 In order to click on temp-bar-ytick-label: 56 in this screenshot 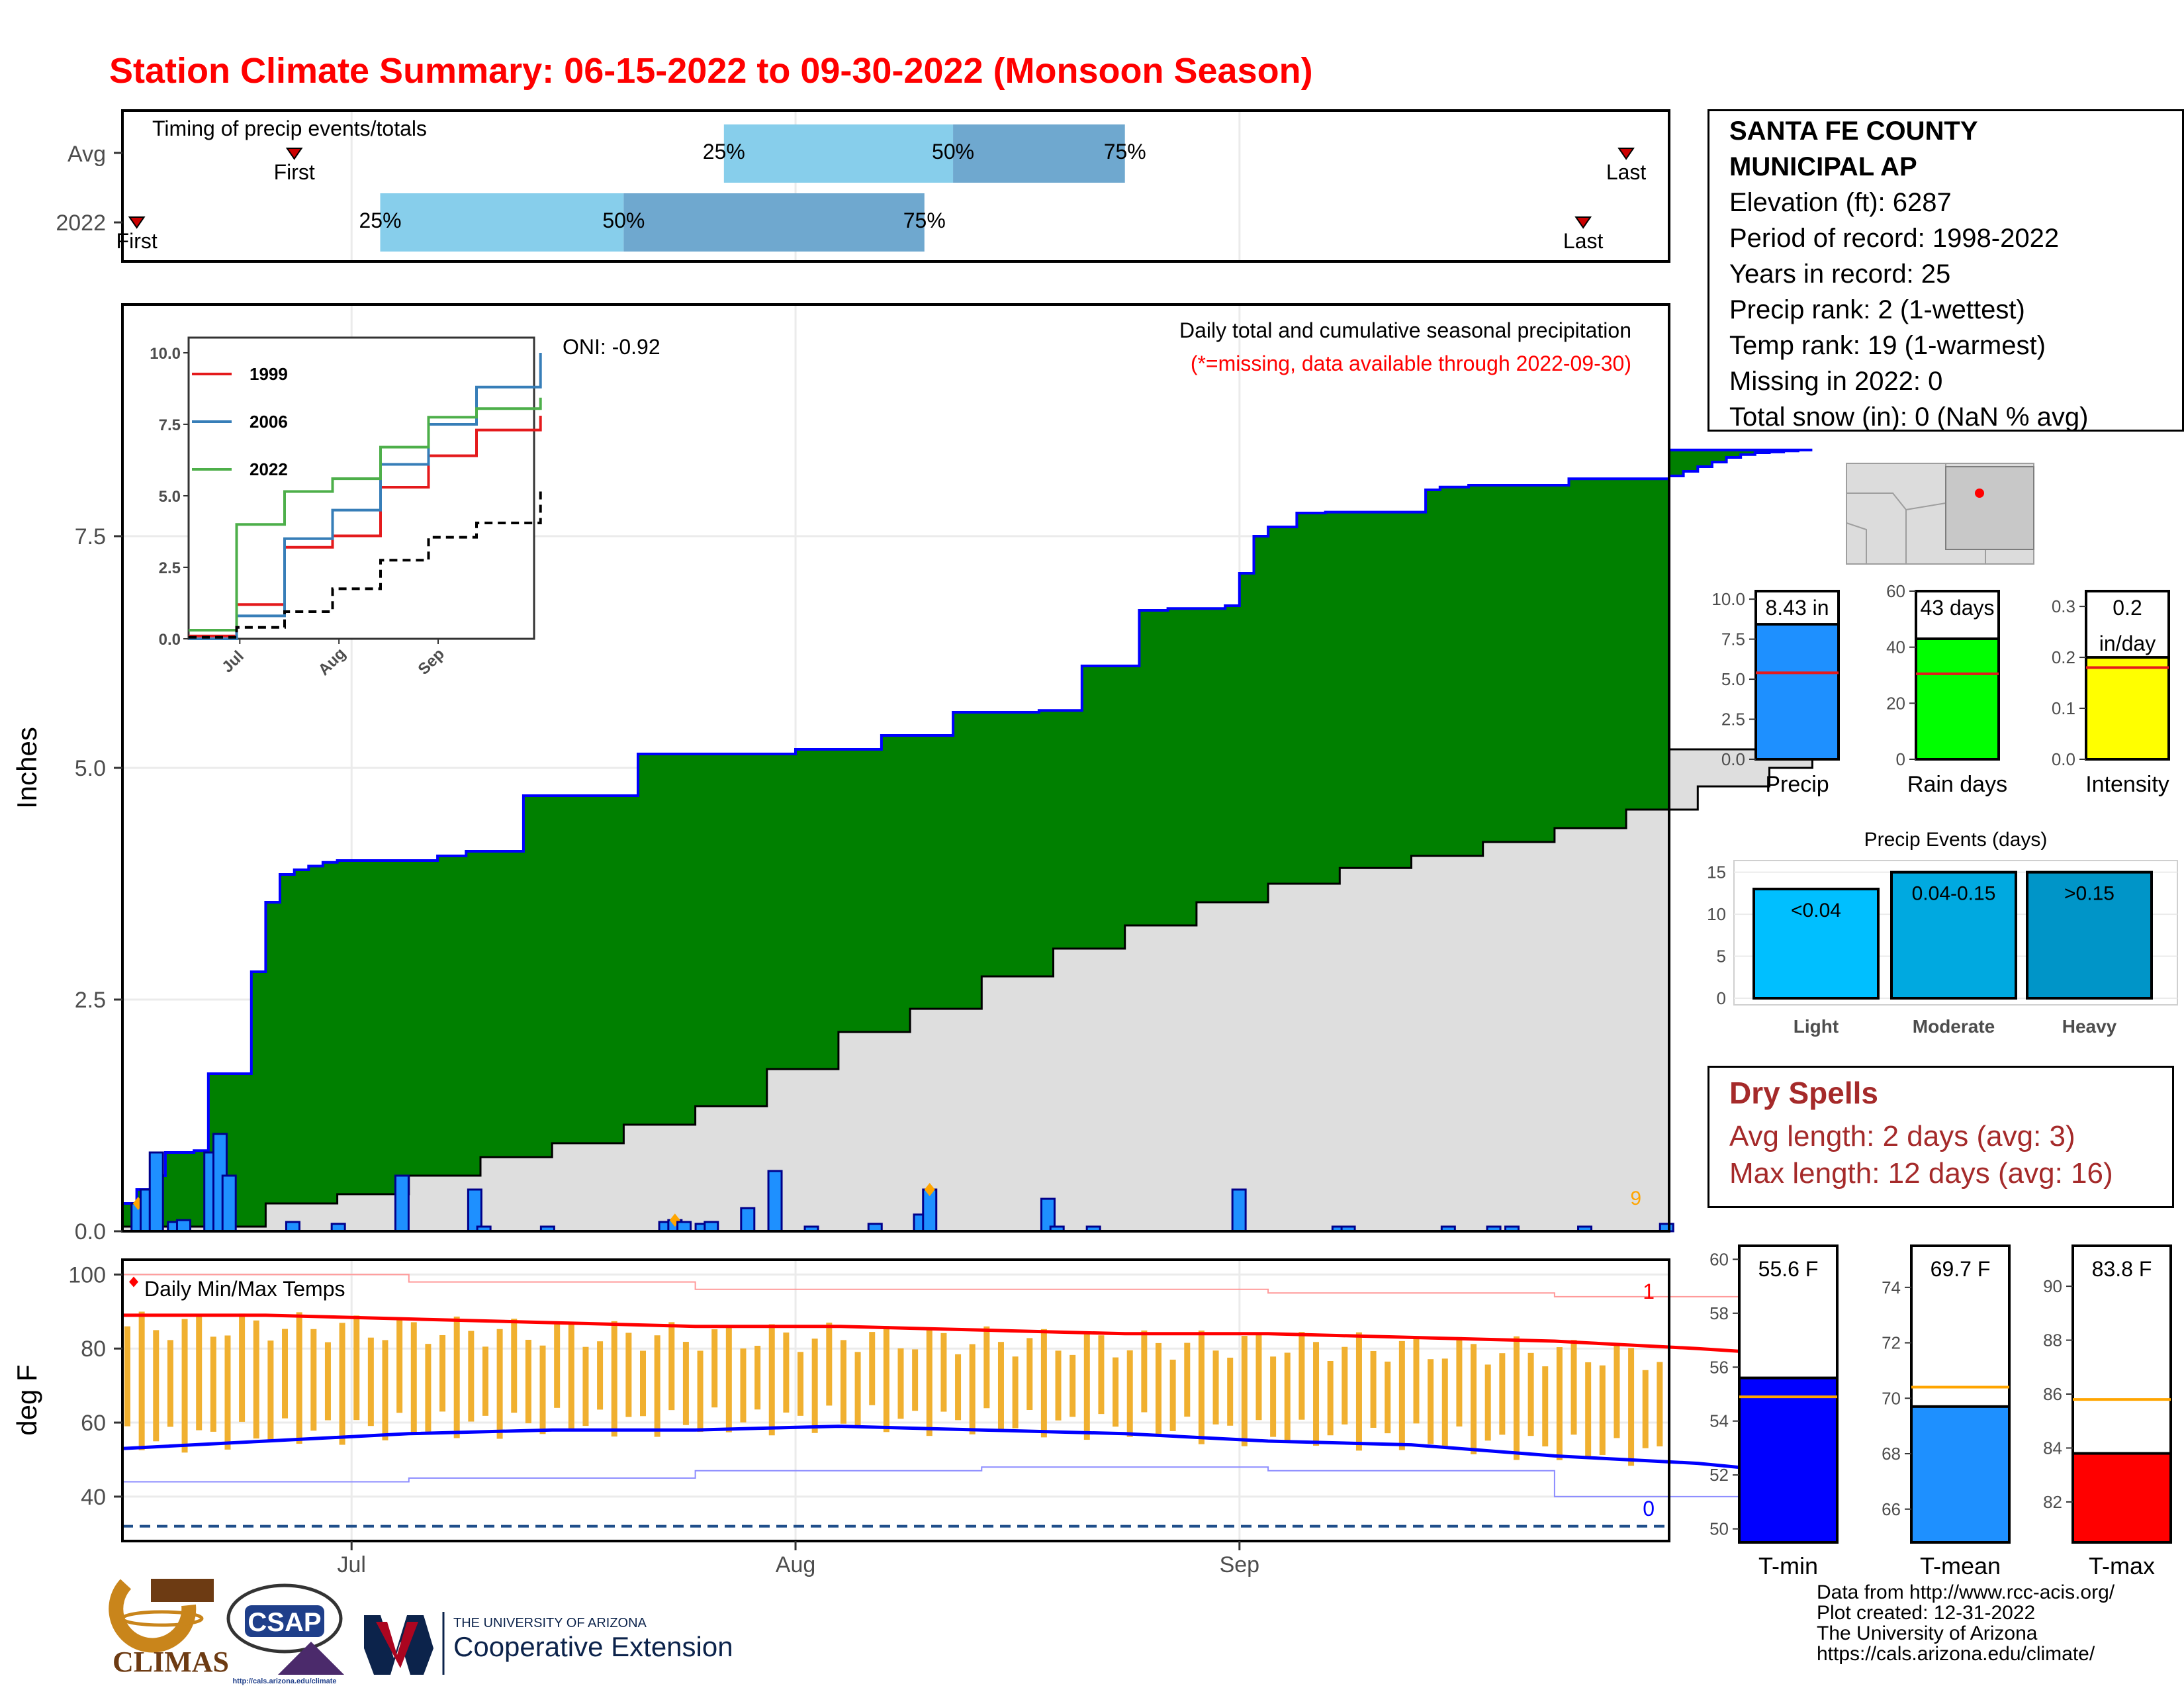, I will do `click(1719, 1367)`.